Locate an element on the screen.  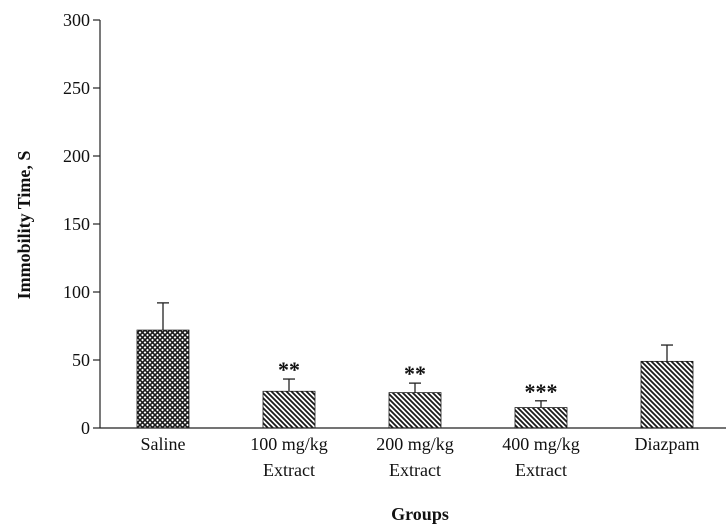
y-axis-title: Immobility Time, S is located at coordinates (24, 225).